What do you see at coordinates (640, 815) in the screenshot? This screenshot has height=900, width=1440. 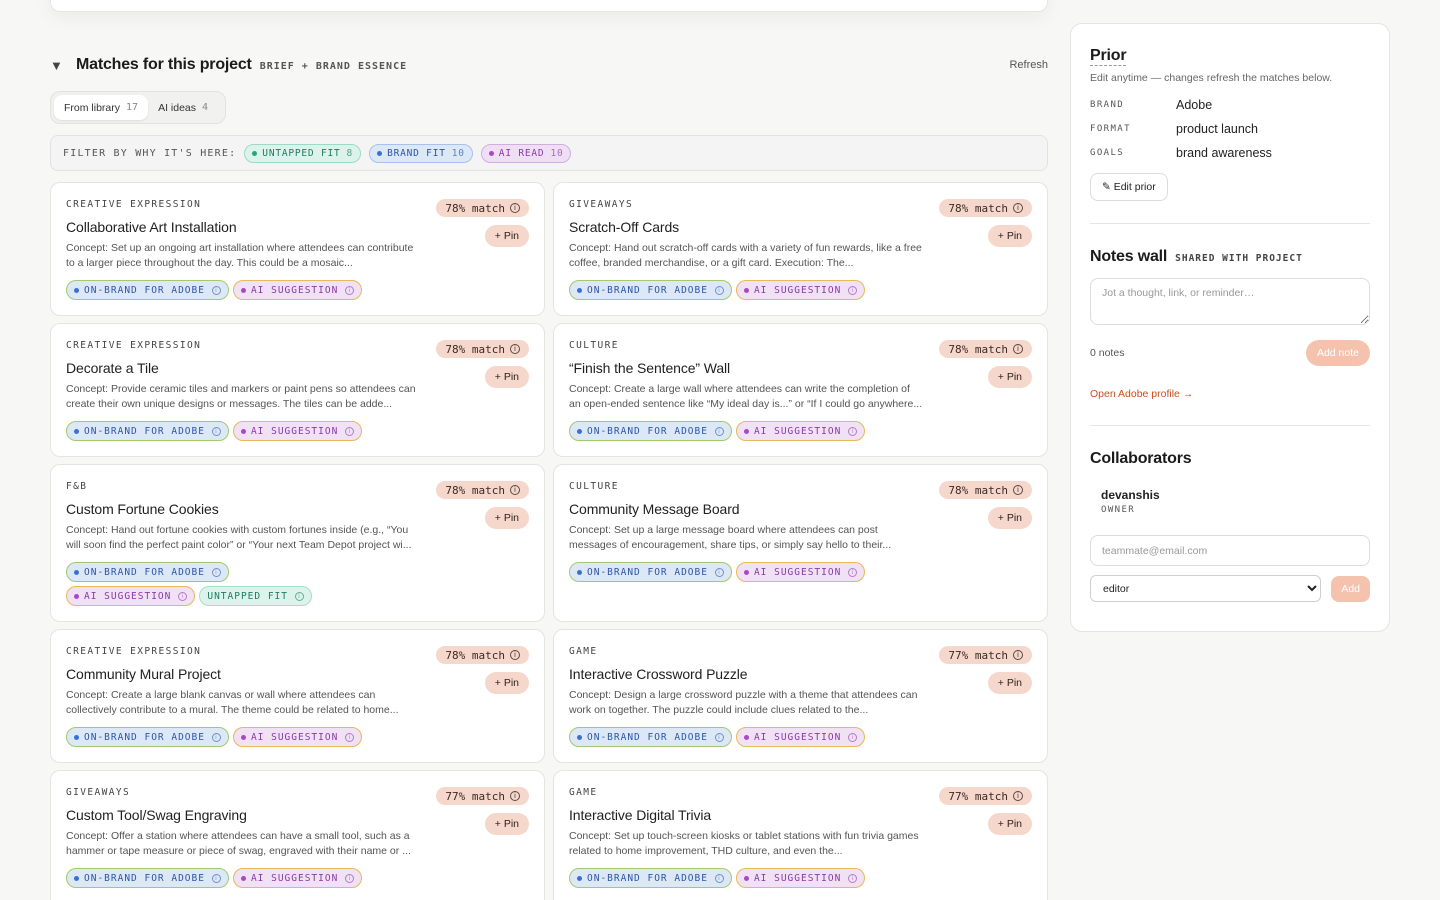 I see `card-title: Interactive Digital Trivia` at bounding box center [640, 815].